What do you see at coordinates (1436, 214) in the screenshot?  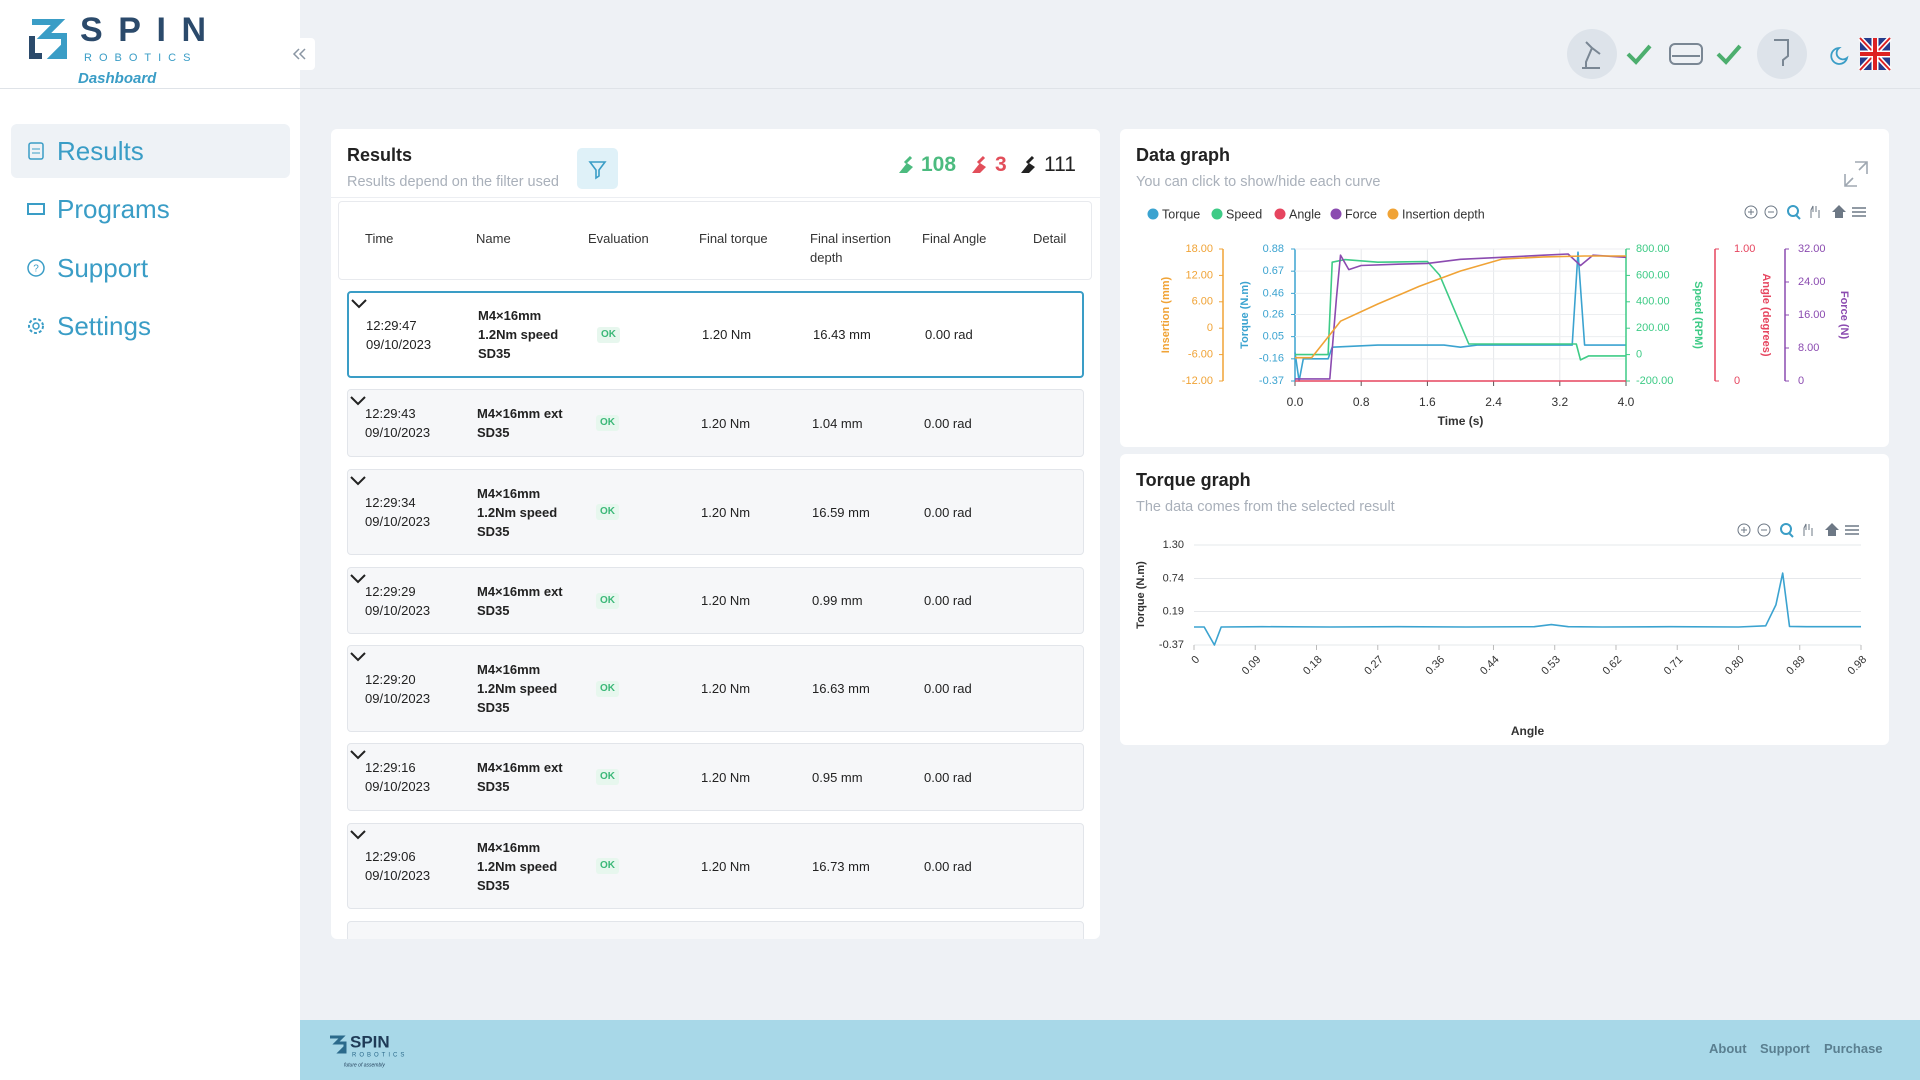 I see `legend-item: Insertion depth` at bounding box center [1436, 214].